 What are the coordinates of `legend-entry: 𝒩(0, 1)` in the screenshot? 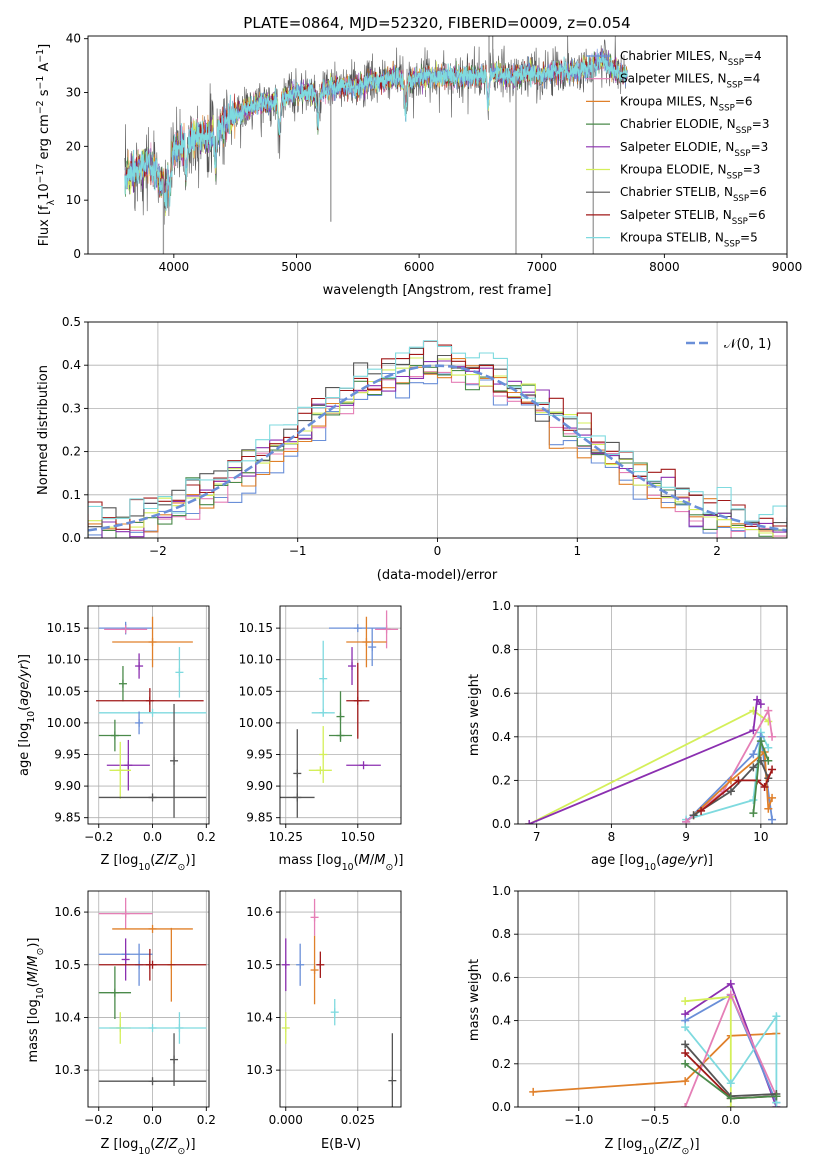 It's located at (747, 344).